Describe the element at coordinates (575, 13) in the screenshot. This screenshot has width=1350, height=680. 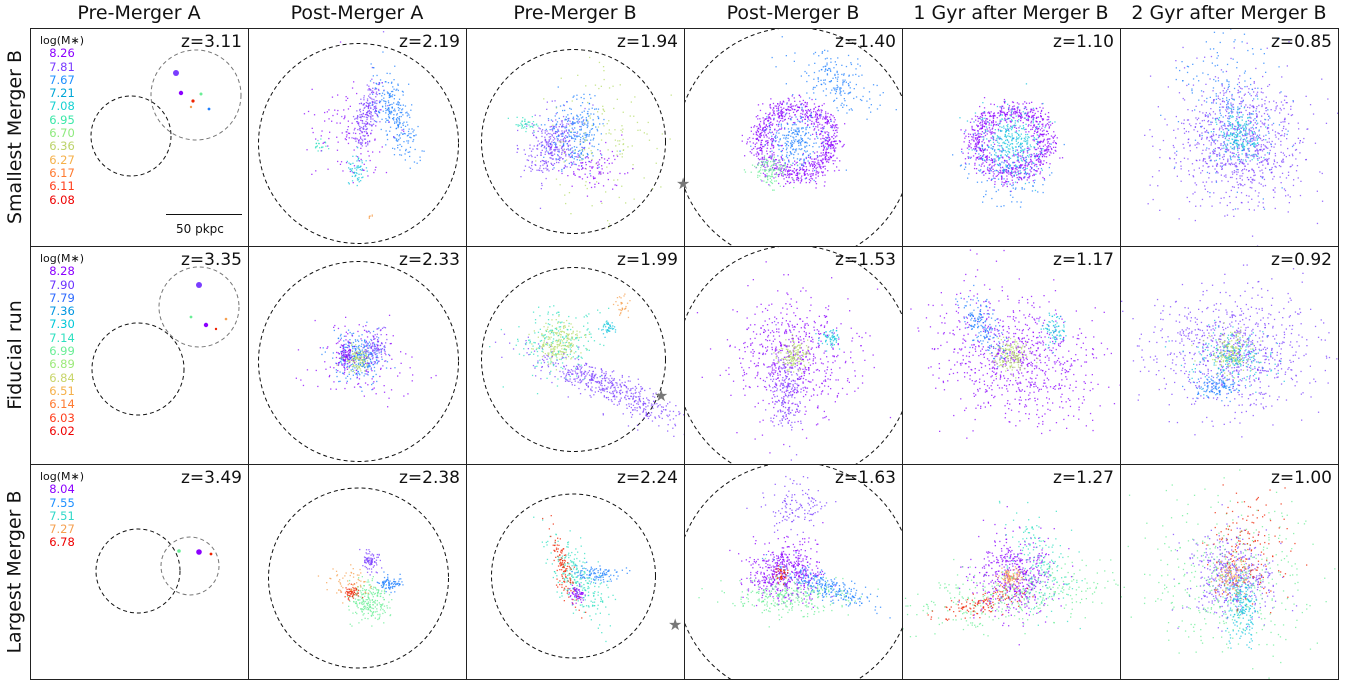
I see `column-title-pre-merger-b: Pre-Merger B` at that location.